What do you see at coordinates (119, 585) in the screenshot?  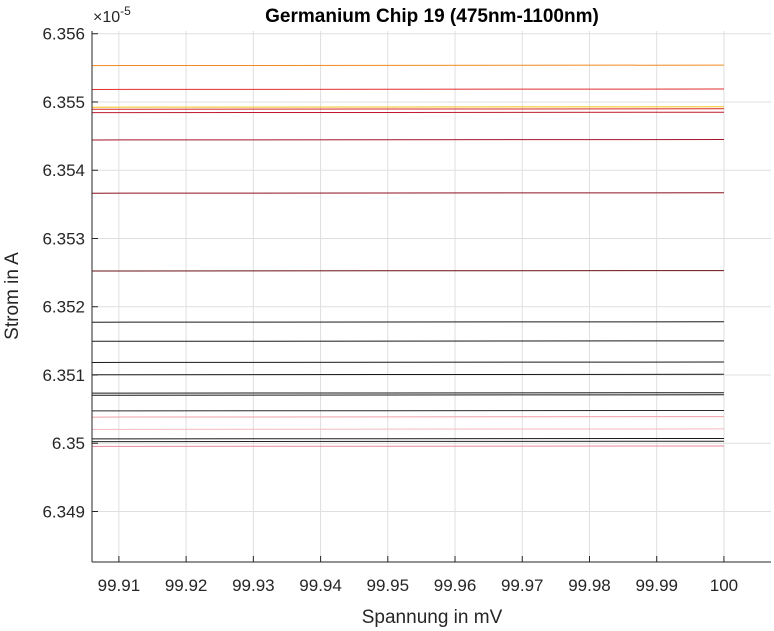 I see `x-tick-label: 99.91` at bounding box center [119, 585].